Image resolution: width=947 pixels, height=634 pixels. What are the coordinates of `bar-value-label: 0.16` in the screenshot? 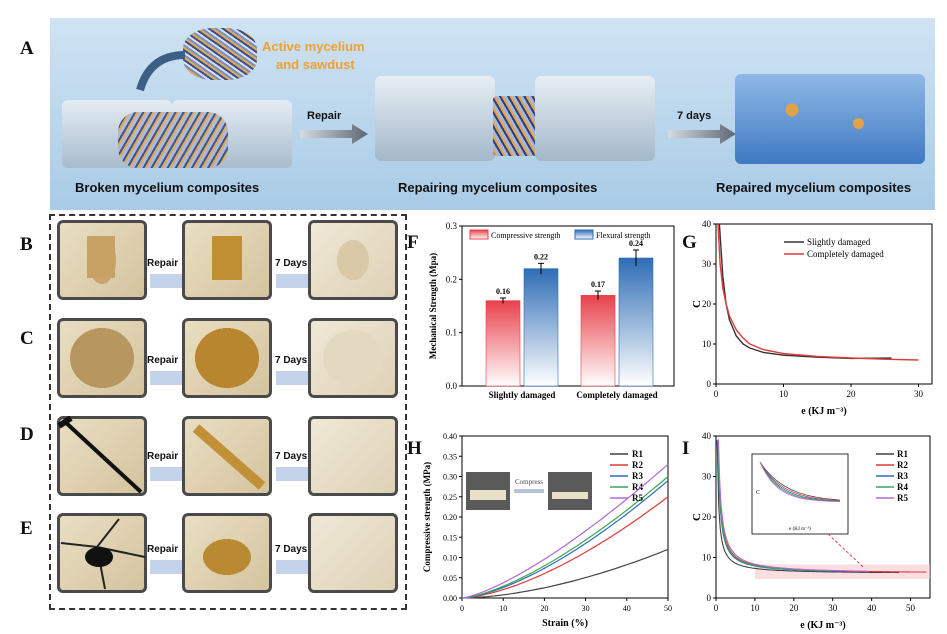 It's located at (503, 291).